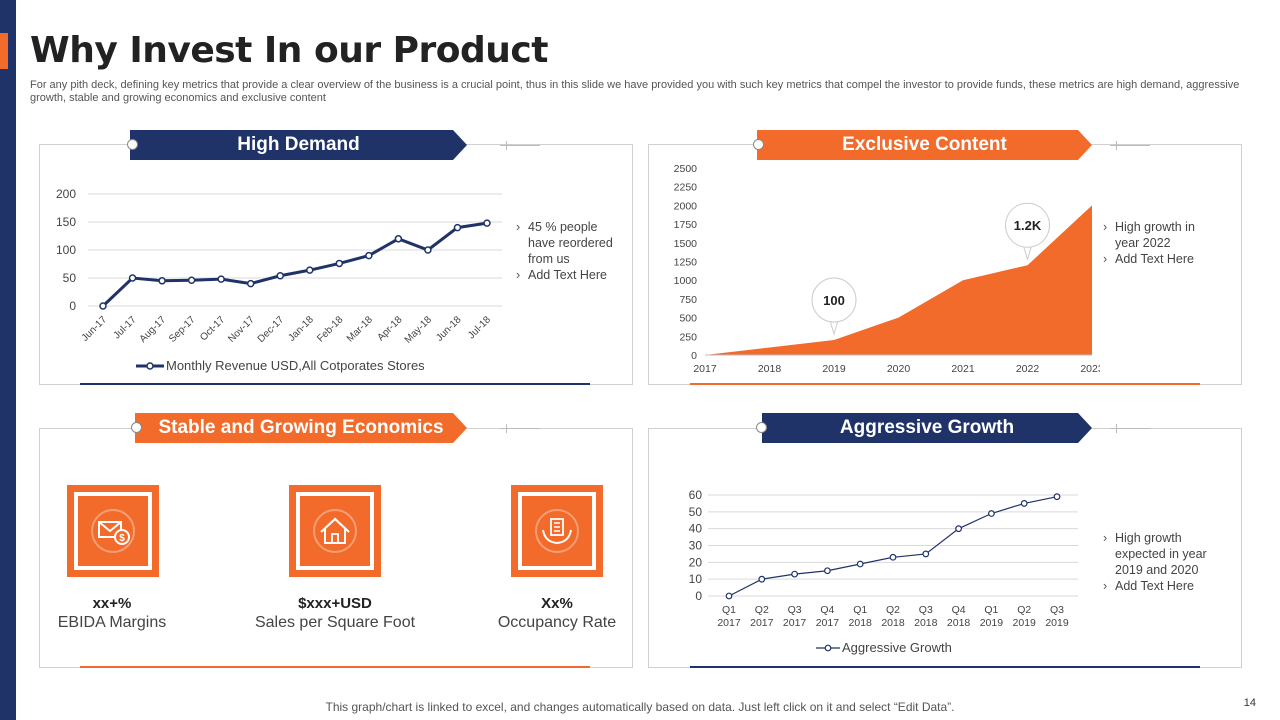 This screenshot has width=1280, height=720. What do you see at coordinates (688, 337) in the screenshot?
I see `y-tick-label: 250` at bounding box center [688, 337].